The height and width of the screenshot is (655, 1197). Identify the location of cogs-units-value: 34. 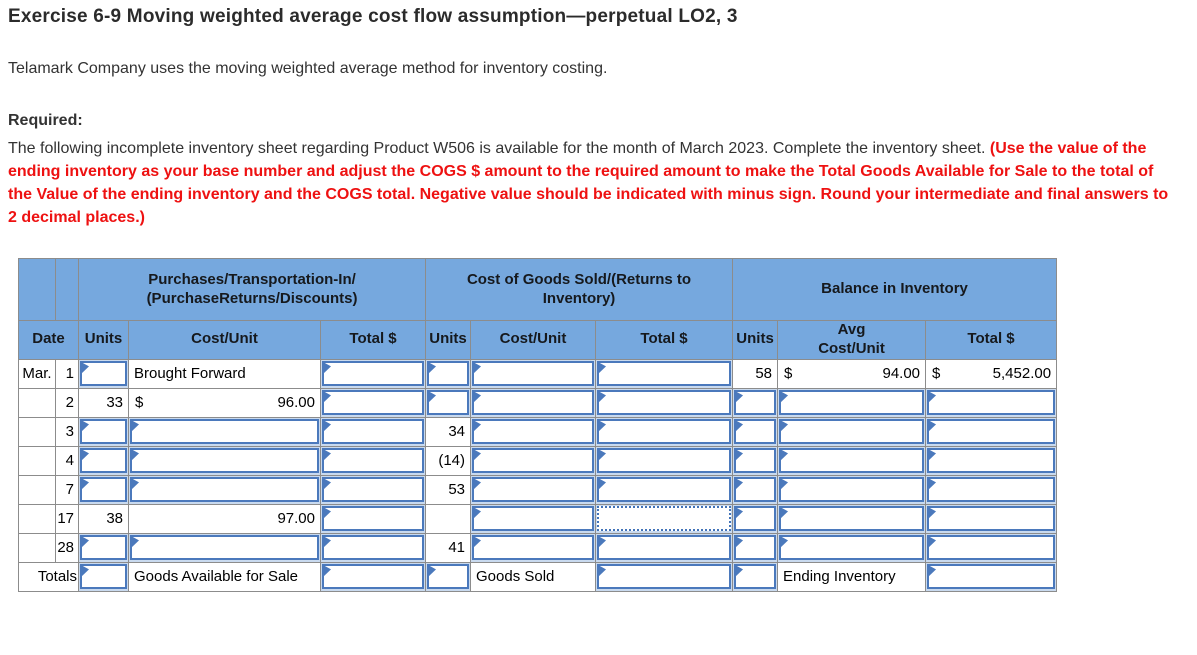
(448, 431).